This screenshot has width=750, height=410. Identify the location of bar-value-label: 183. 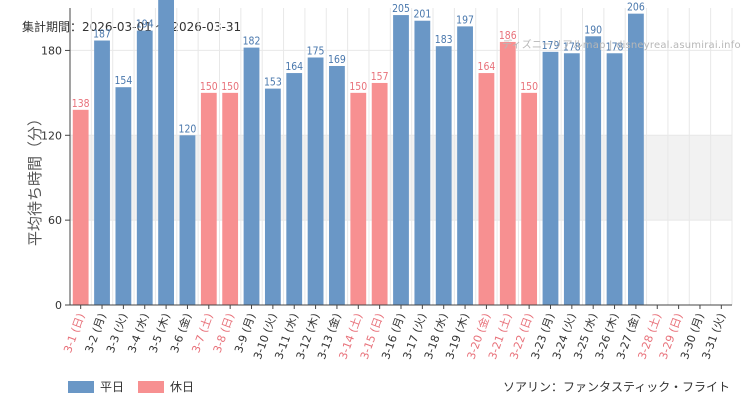
(444, 39).